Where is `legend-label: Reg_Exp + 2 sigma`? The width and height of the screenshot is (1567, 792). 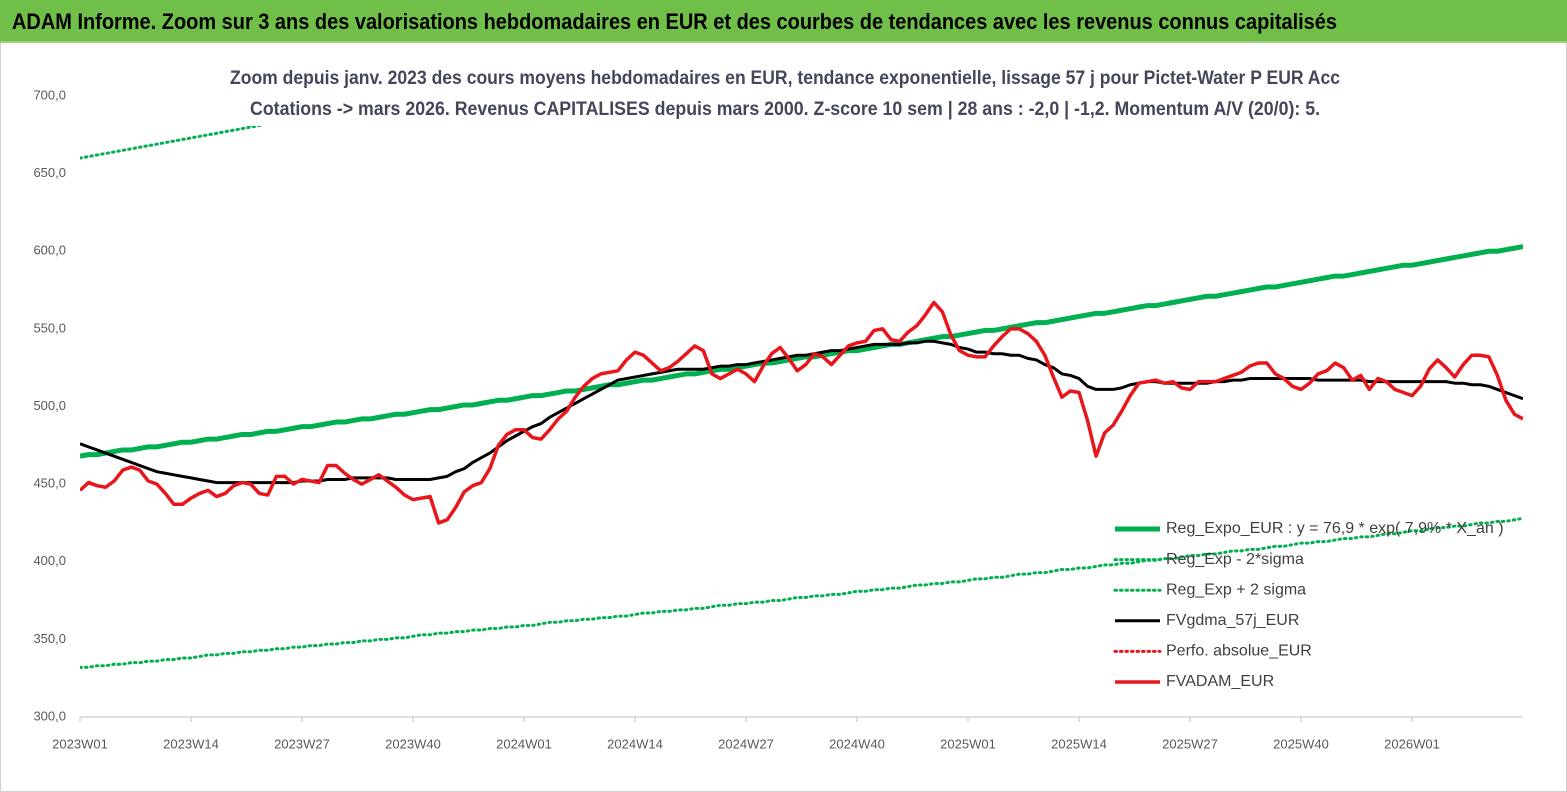 legend-label: Reg_Exp + 2 sigma is located at coordinates (1236, 589).